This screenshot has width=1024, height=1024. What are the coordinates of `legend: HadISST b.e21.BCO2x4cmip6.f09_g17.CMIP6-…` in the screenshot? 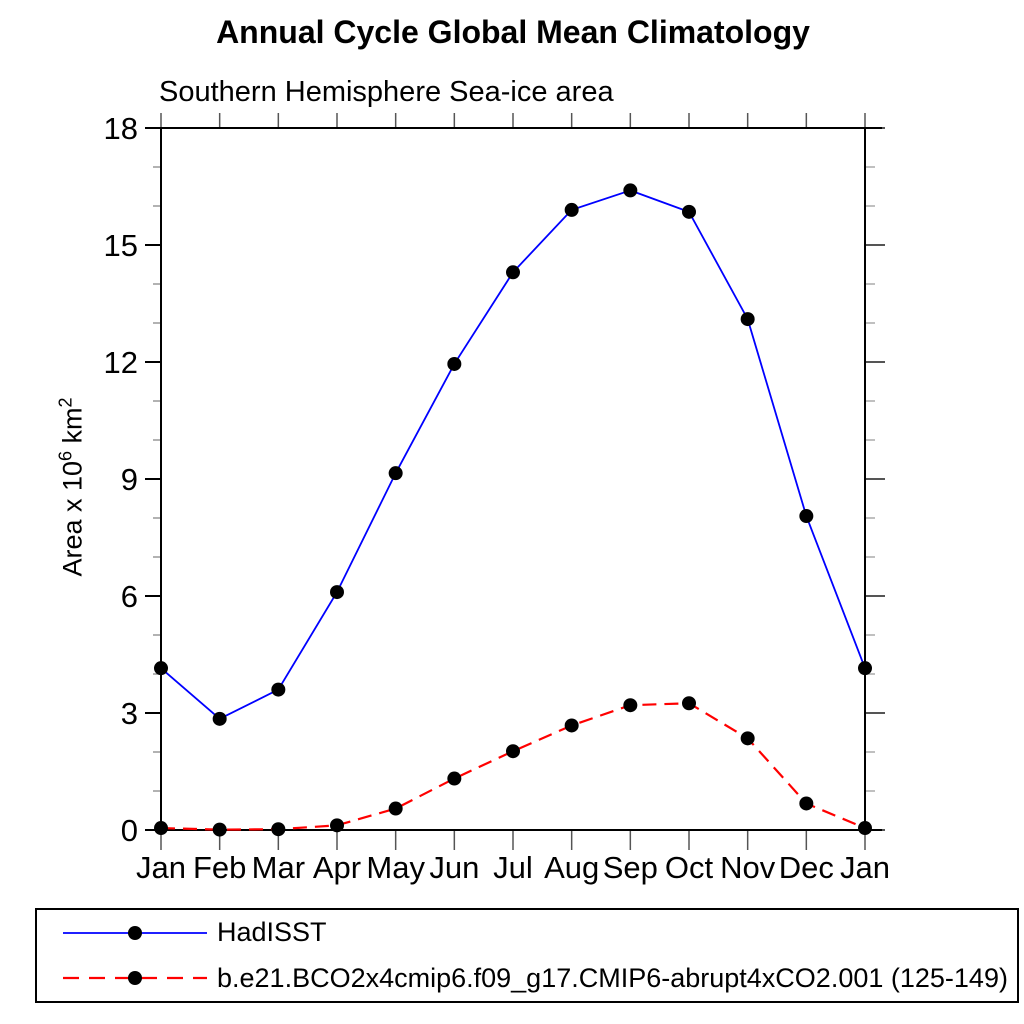 It's located at (527, 955).